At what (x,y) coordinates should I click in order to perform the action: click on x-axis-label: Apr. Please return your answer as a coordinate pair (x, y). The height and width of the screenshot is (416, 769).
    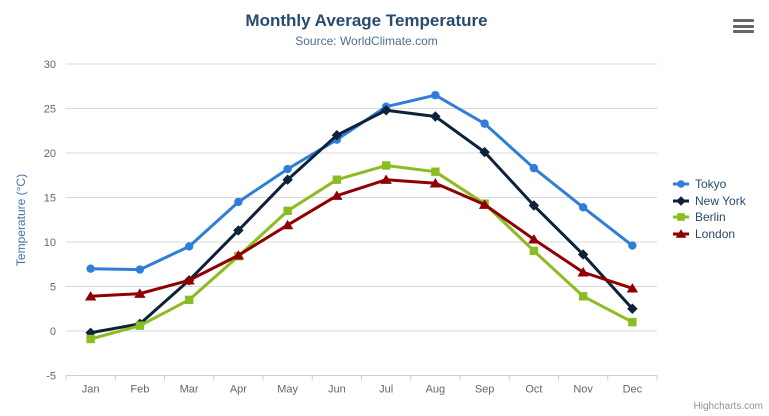
    Looking at the image, I should click on (238, 390).